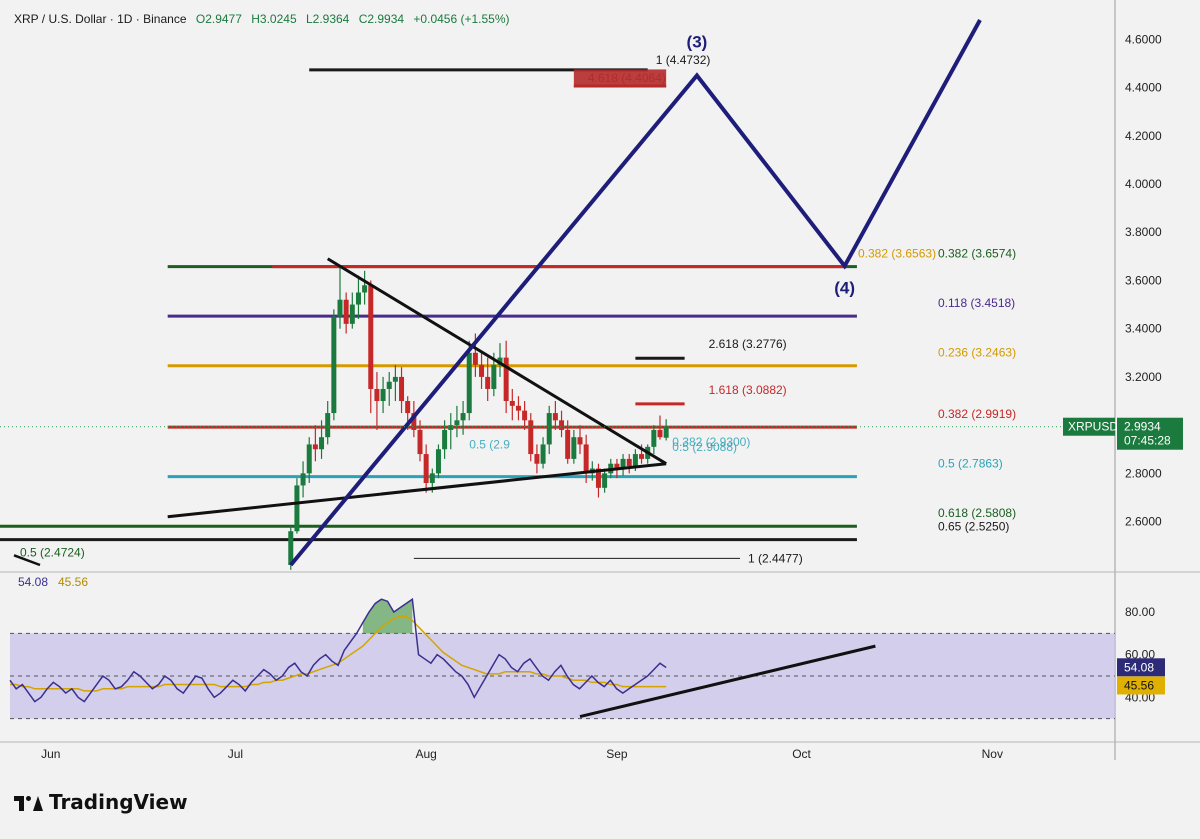  Describe the element at coordinates (977, 353) in the screenshot. I see `fib-level-label: 0.236 (3.2463)` at that location.